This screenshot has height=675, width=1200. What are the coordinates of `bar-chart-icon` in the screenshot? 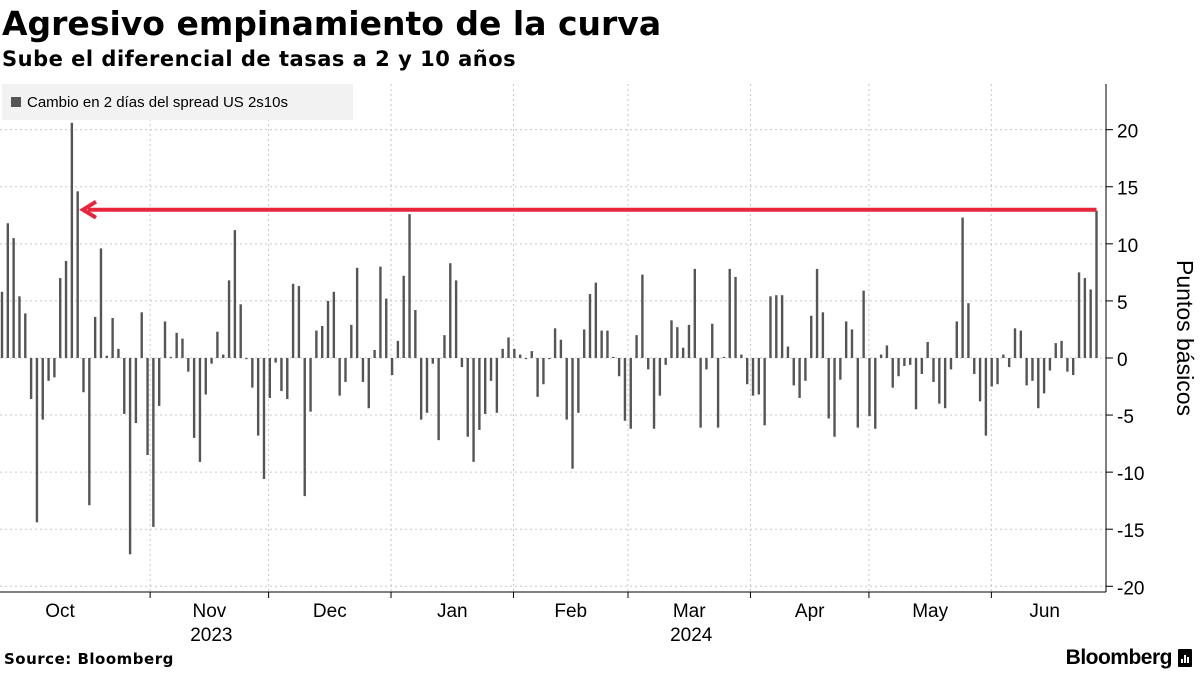 It's located at (1185, 658).